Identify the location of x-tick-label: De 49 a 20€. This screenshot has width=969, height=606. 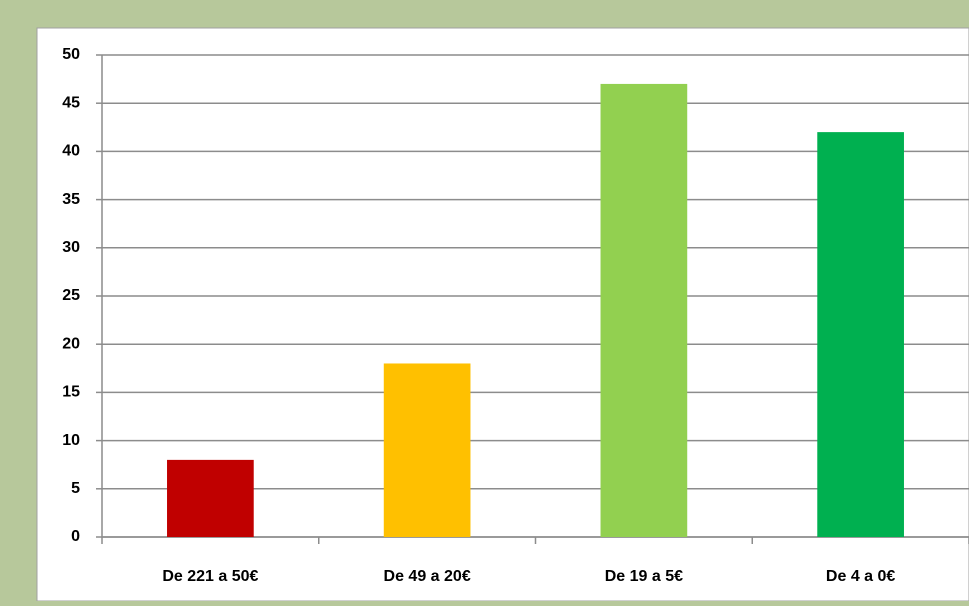
(427, 576).